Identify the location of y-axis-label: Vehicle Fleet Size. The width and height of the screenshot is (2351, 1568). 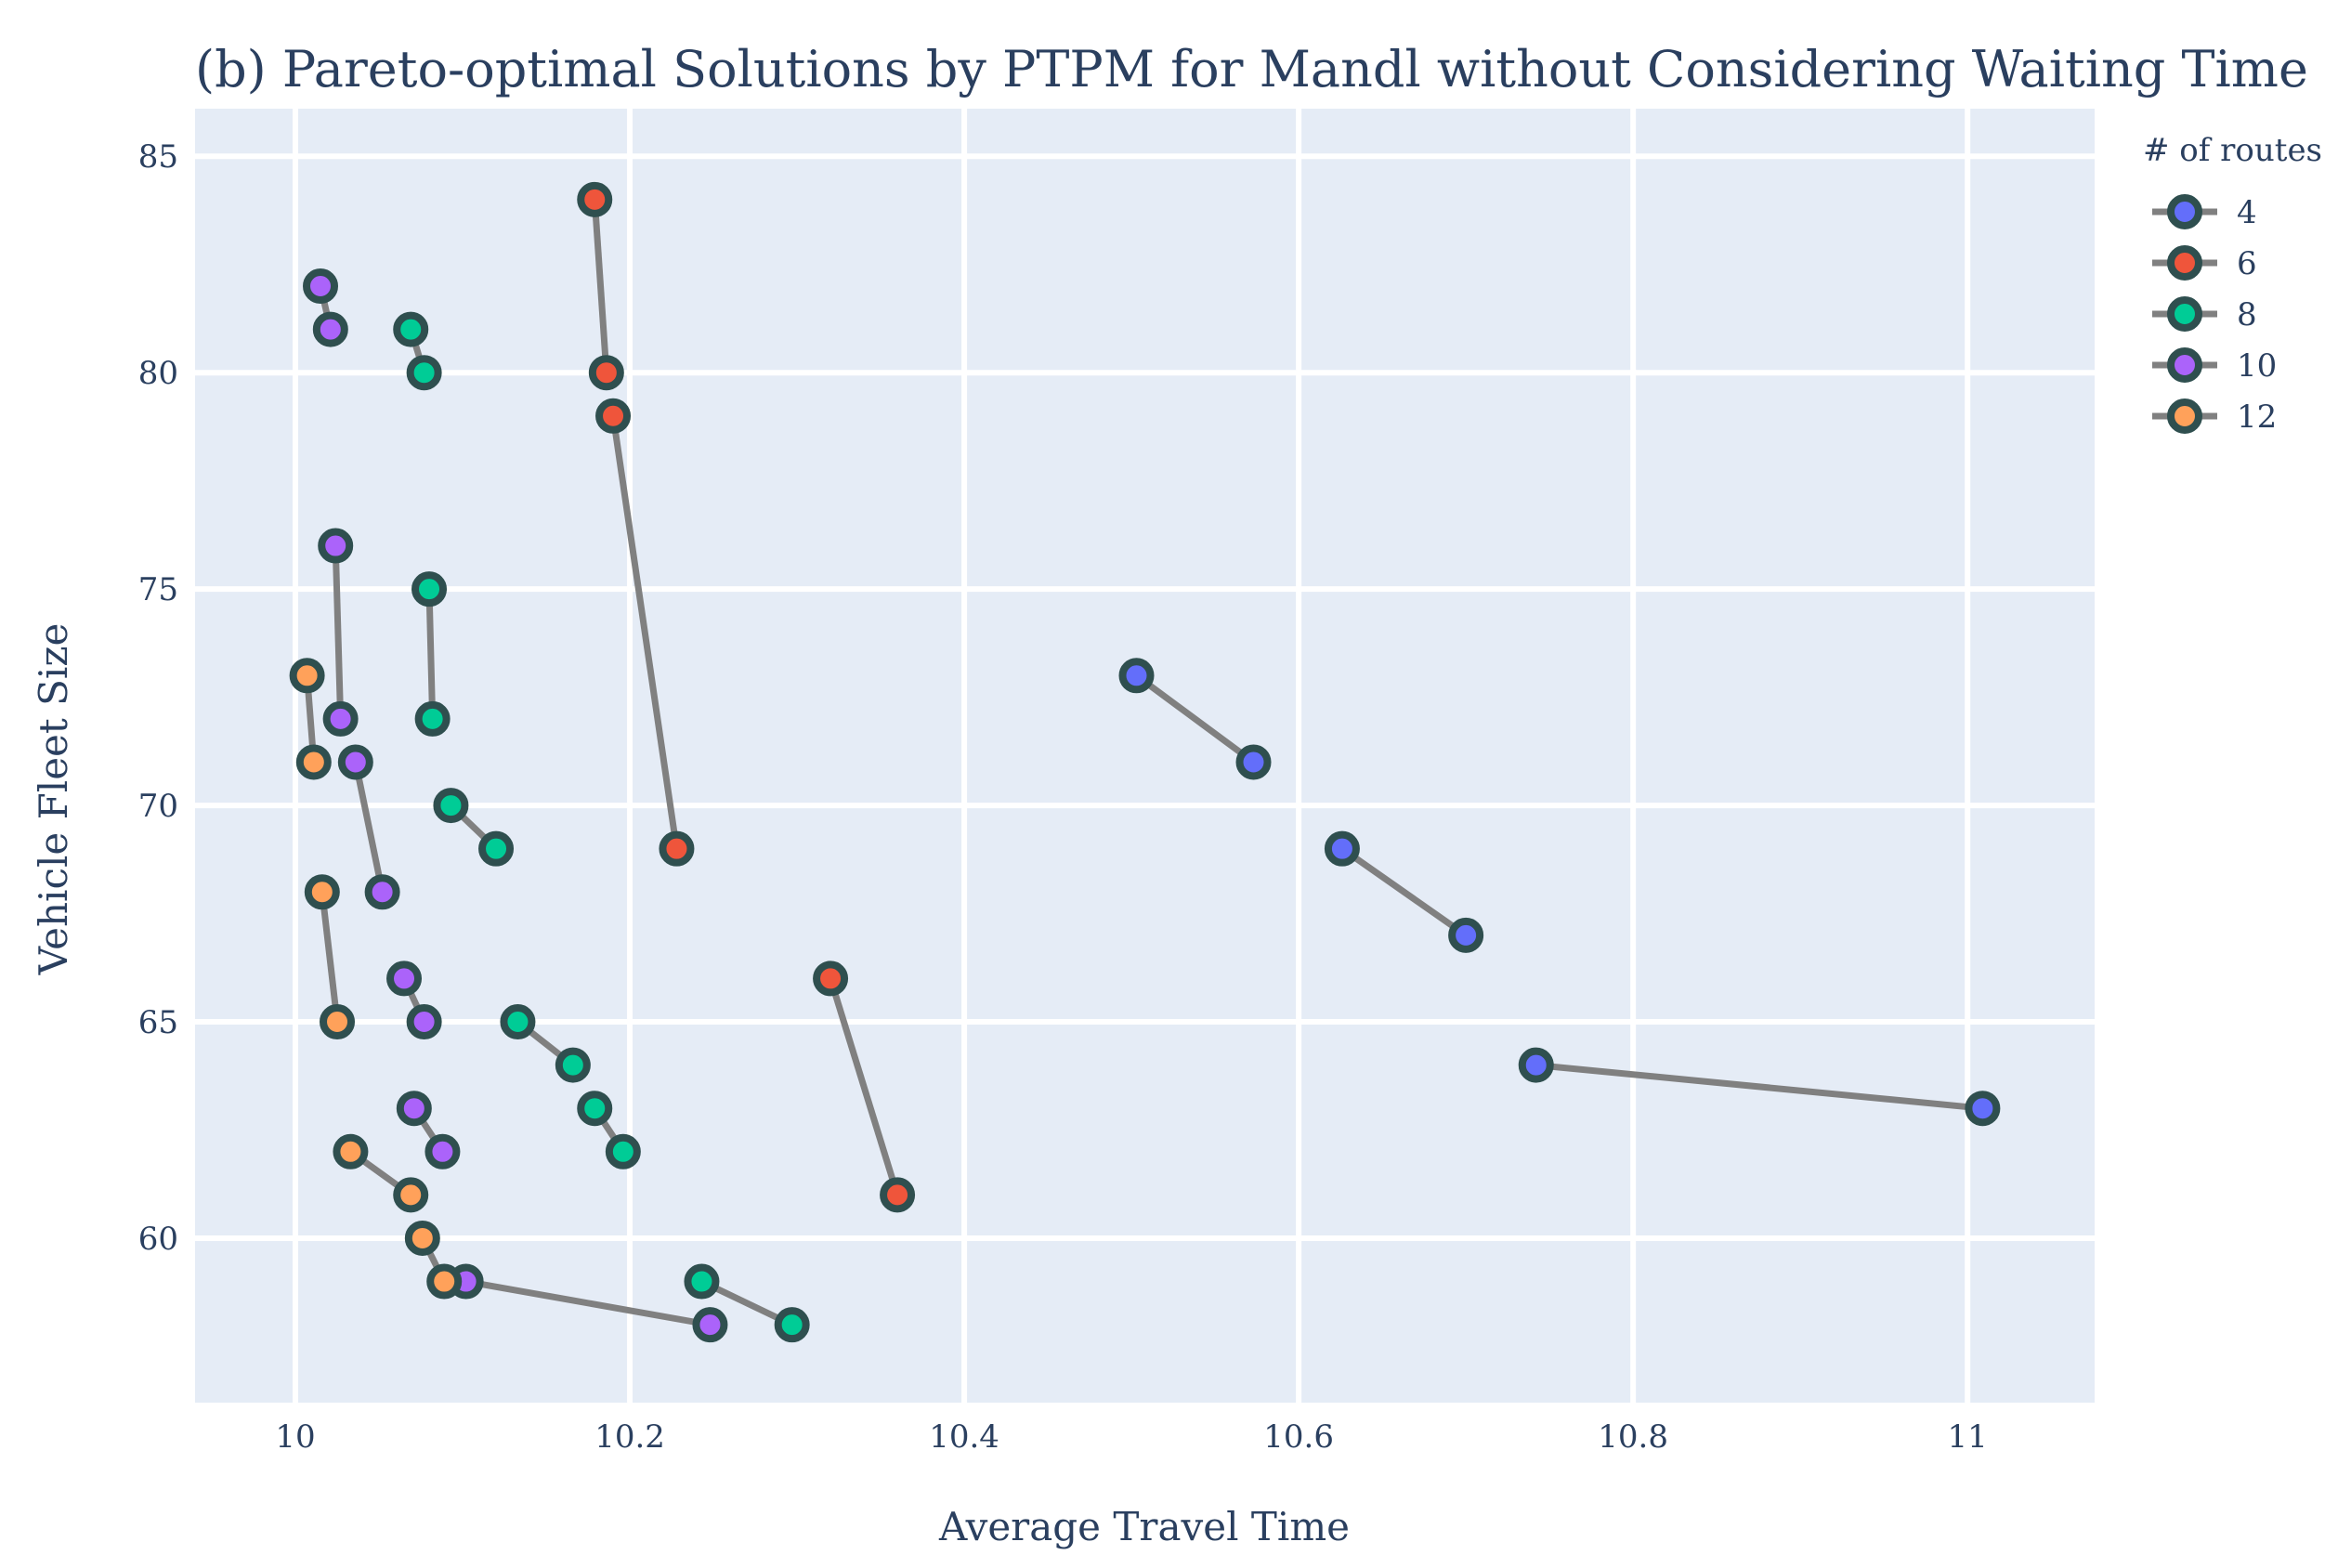
(53, 799).